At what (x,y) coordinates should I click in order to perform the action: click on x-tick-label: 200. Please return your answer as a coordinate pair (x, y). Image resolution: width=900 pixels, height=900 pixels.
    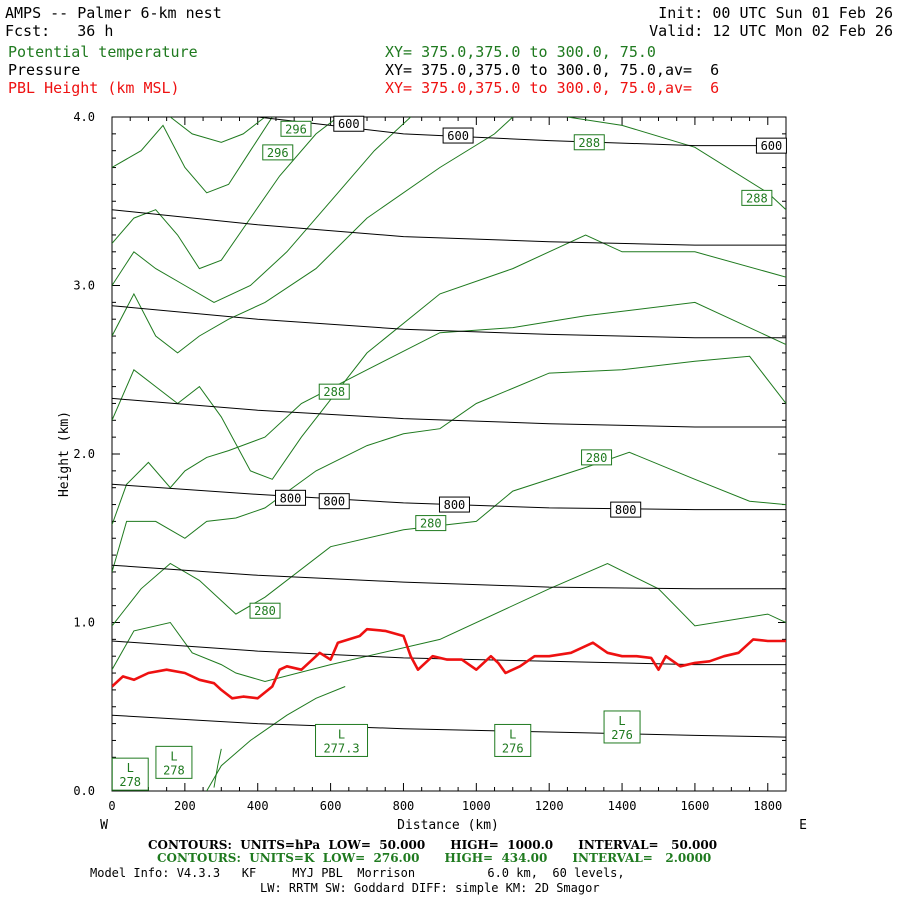
    Looking at the image, I should click on (185, 806).